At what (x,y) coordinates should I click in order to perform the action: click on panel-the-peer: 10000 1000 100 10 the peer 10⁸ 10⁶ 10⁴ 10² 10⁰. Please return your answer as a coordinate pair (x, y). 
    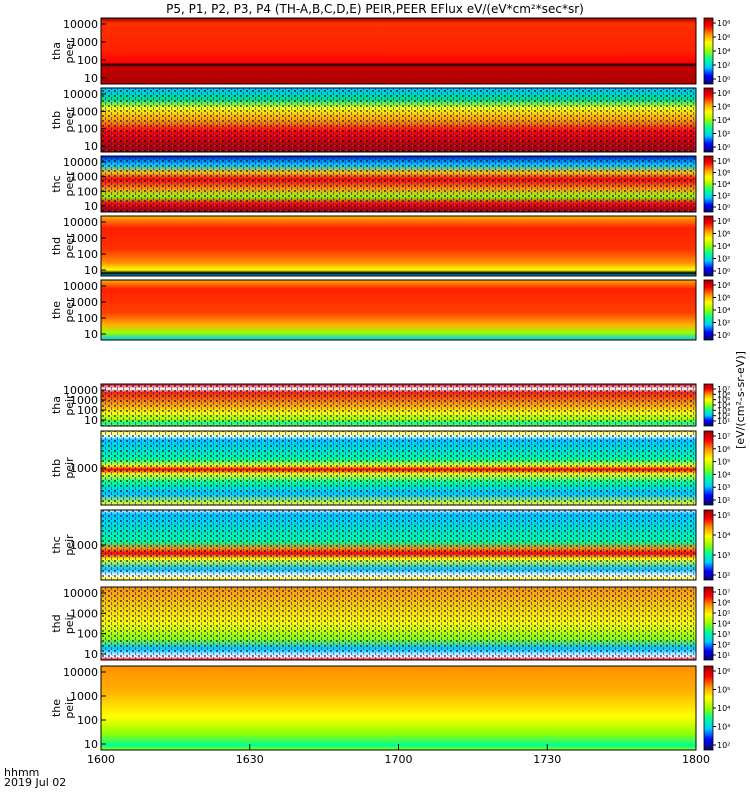
    Looking at the image, I should click on (390, 310).